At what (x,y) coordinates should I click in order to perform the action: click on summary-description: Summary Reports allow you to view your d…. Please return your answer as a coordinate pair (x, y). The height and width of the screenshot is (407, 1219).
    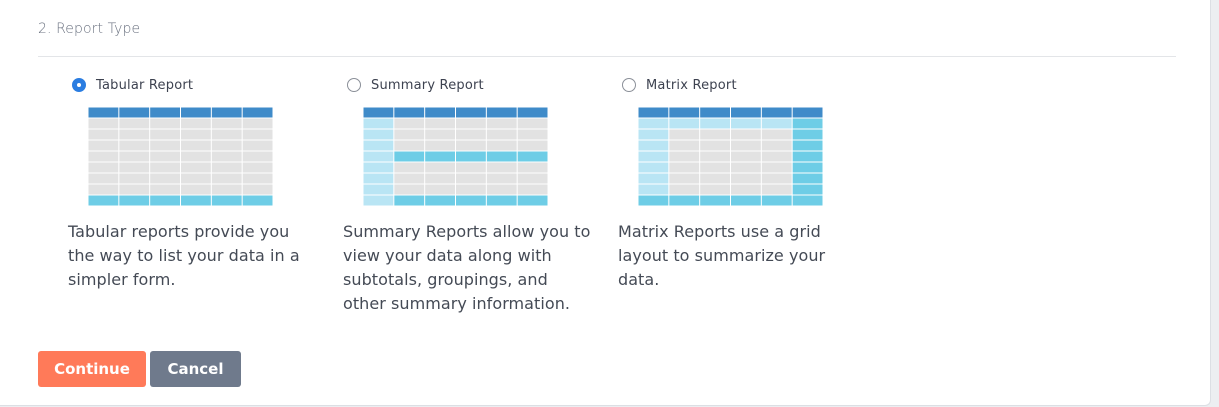
    Looking at the image, I should click on (467, 267).